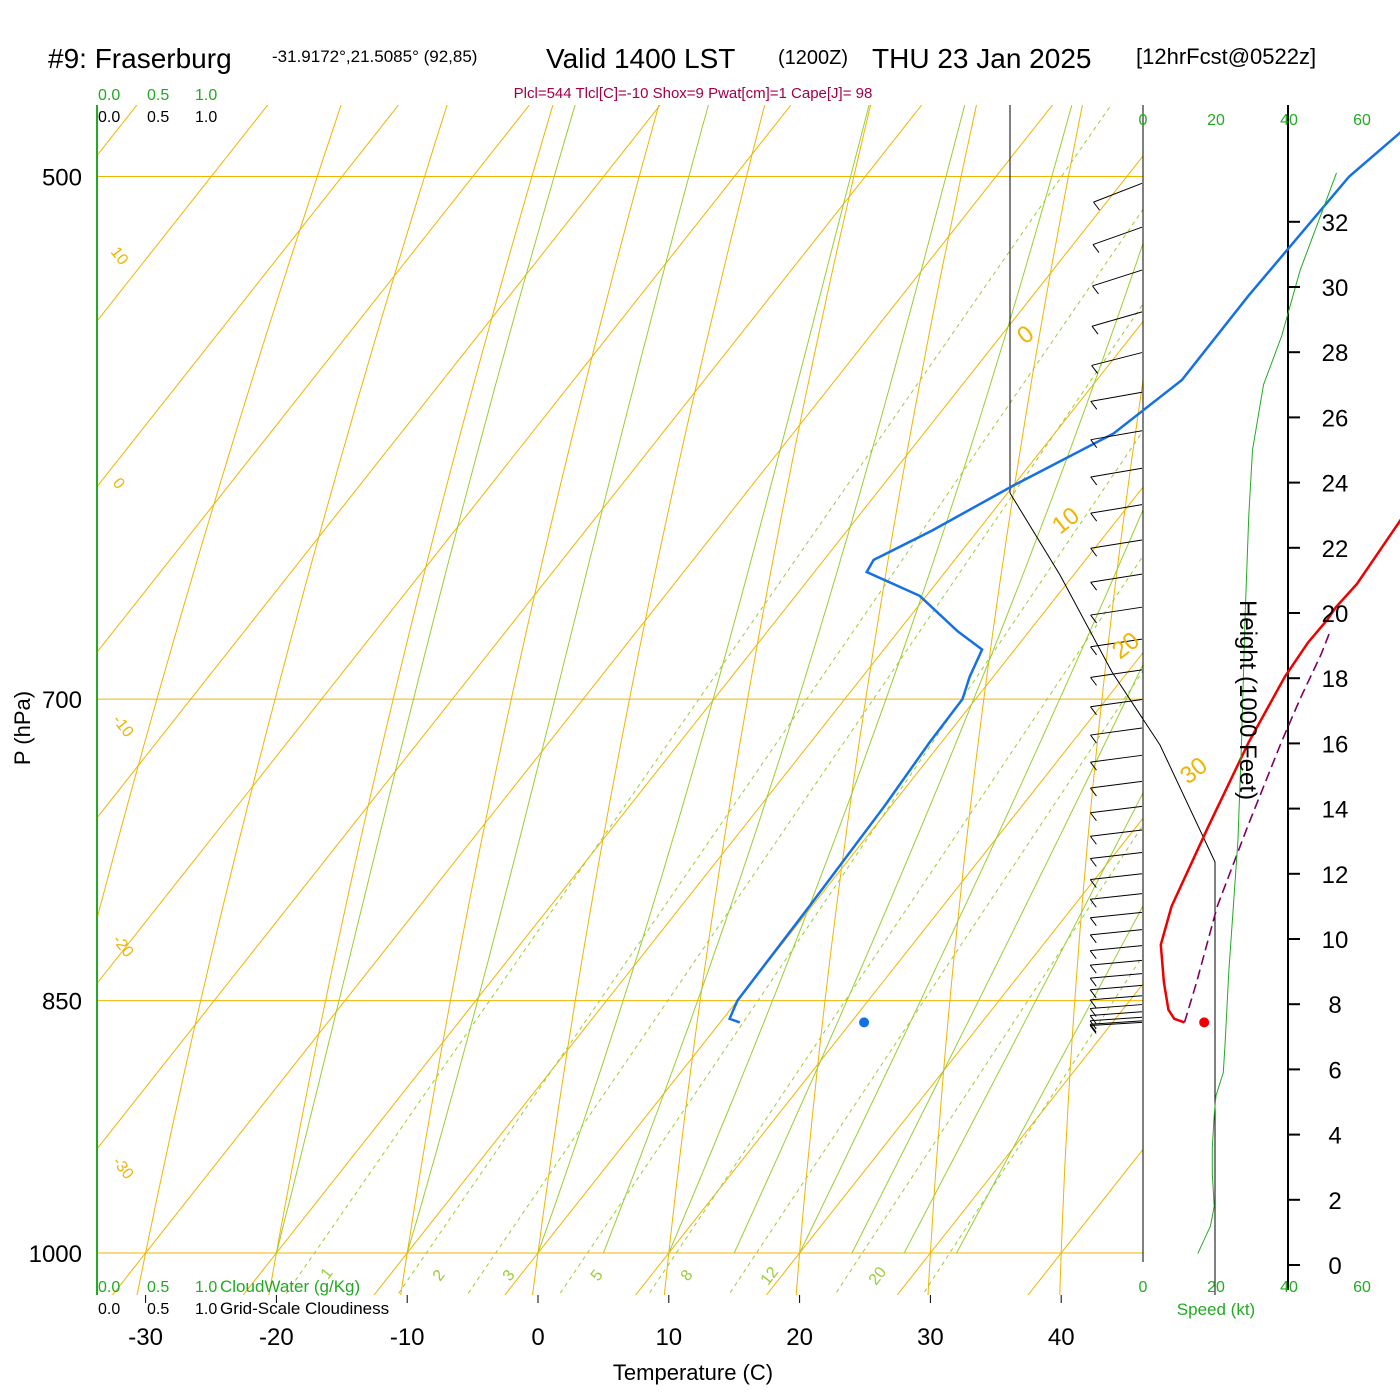  What do you see at coordinates (1335, 353) in the screenshot?
I see `height-tick-label: 28` at bounding box center [1335, 353].